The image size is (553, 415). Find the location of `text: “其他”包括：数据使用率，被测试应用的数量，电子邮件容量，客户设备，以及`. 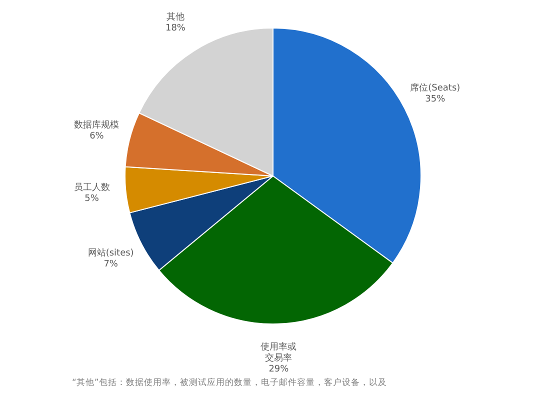

text: “其他”包括：数据使用率，被测试应用的数量，电子邮件容量，客户设备，以及 is located at coordinates (229, 382).